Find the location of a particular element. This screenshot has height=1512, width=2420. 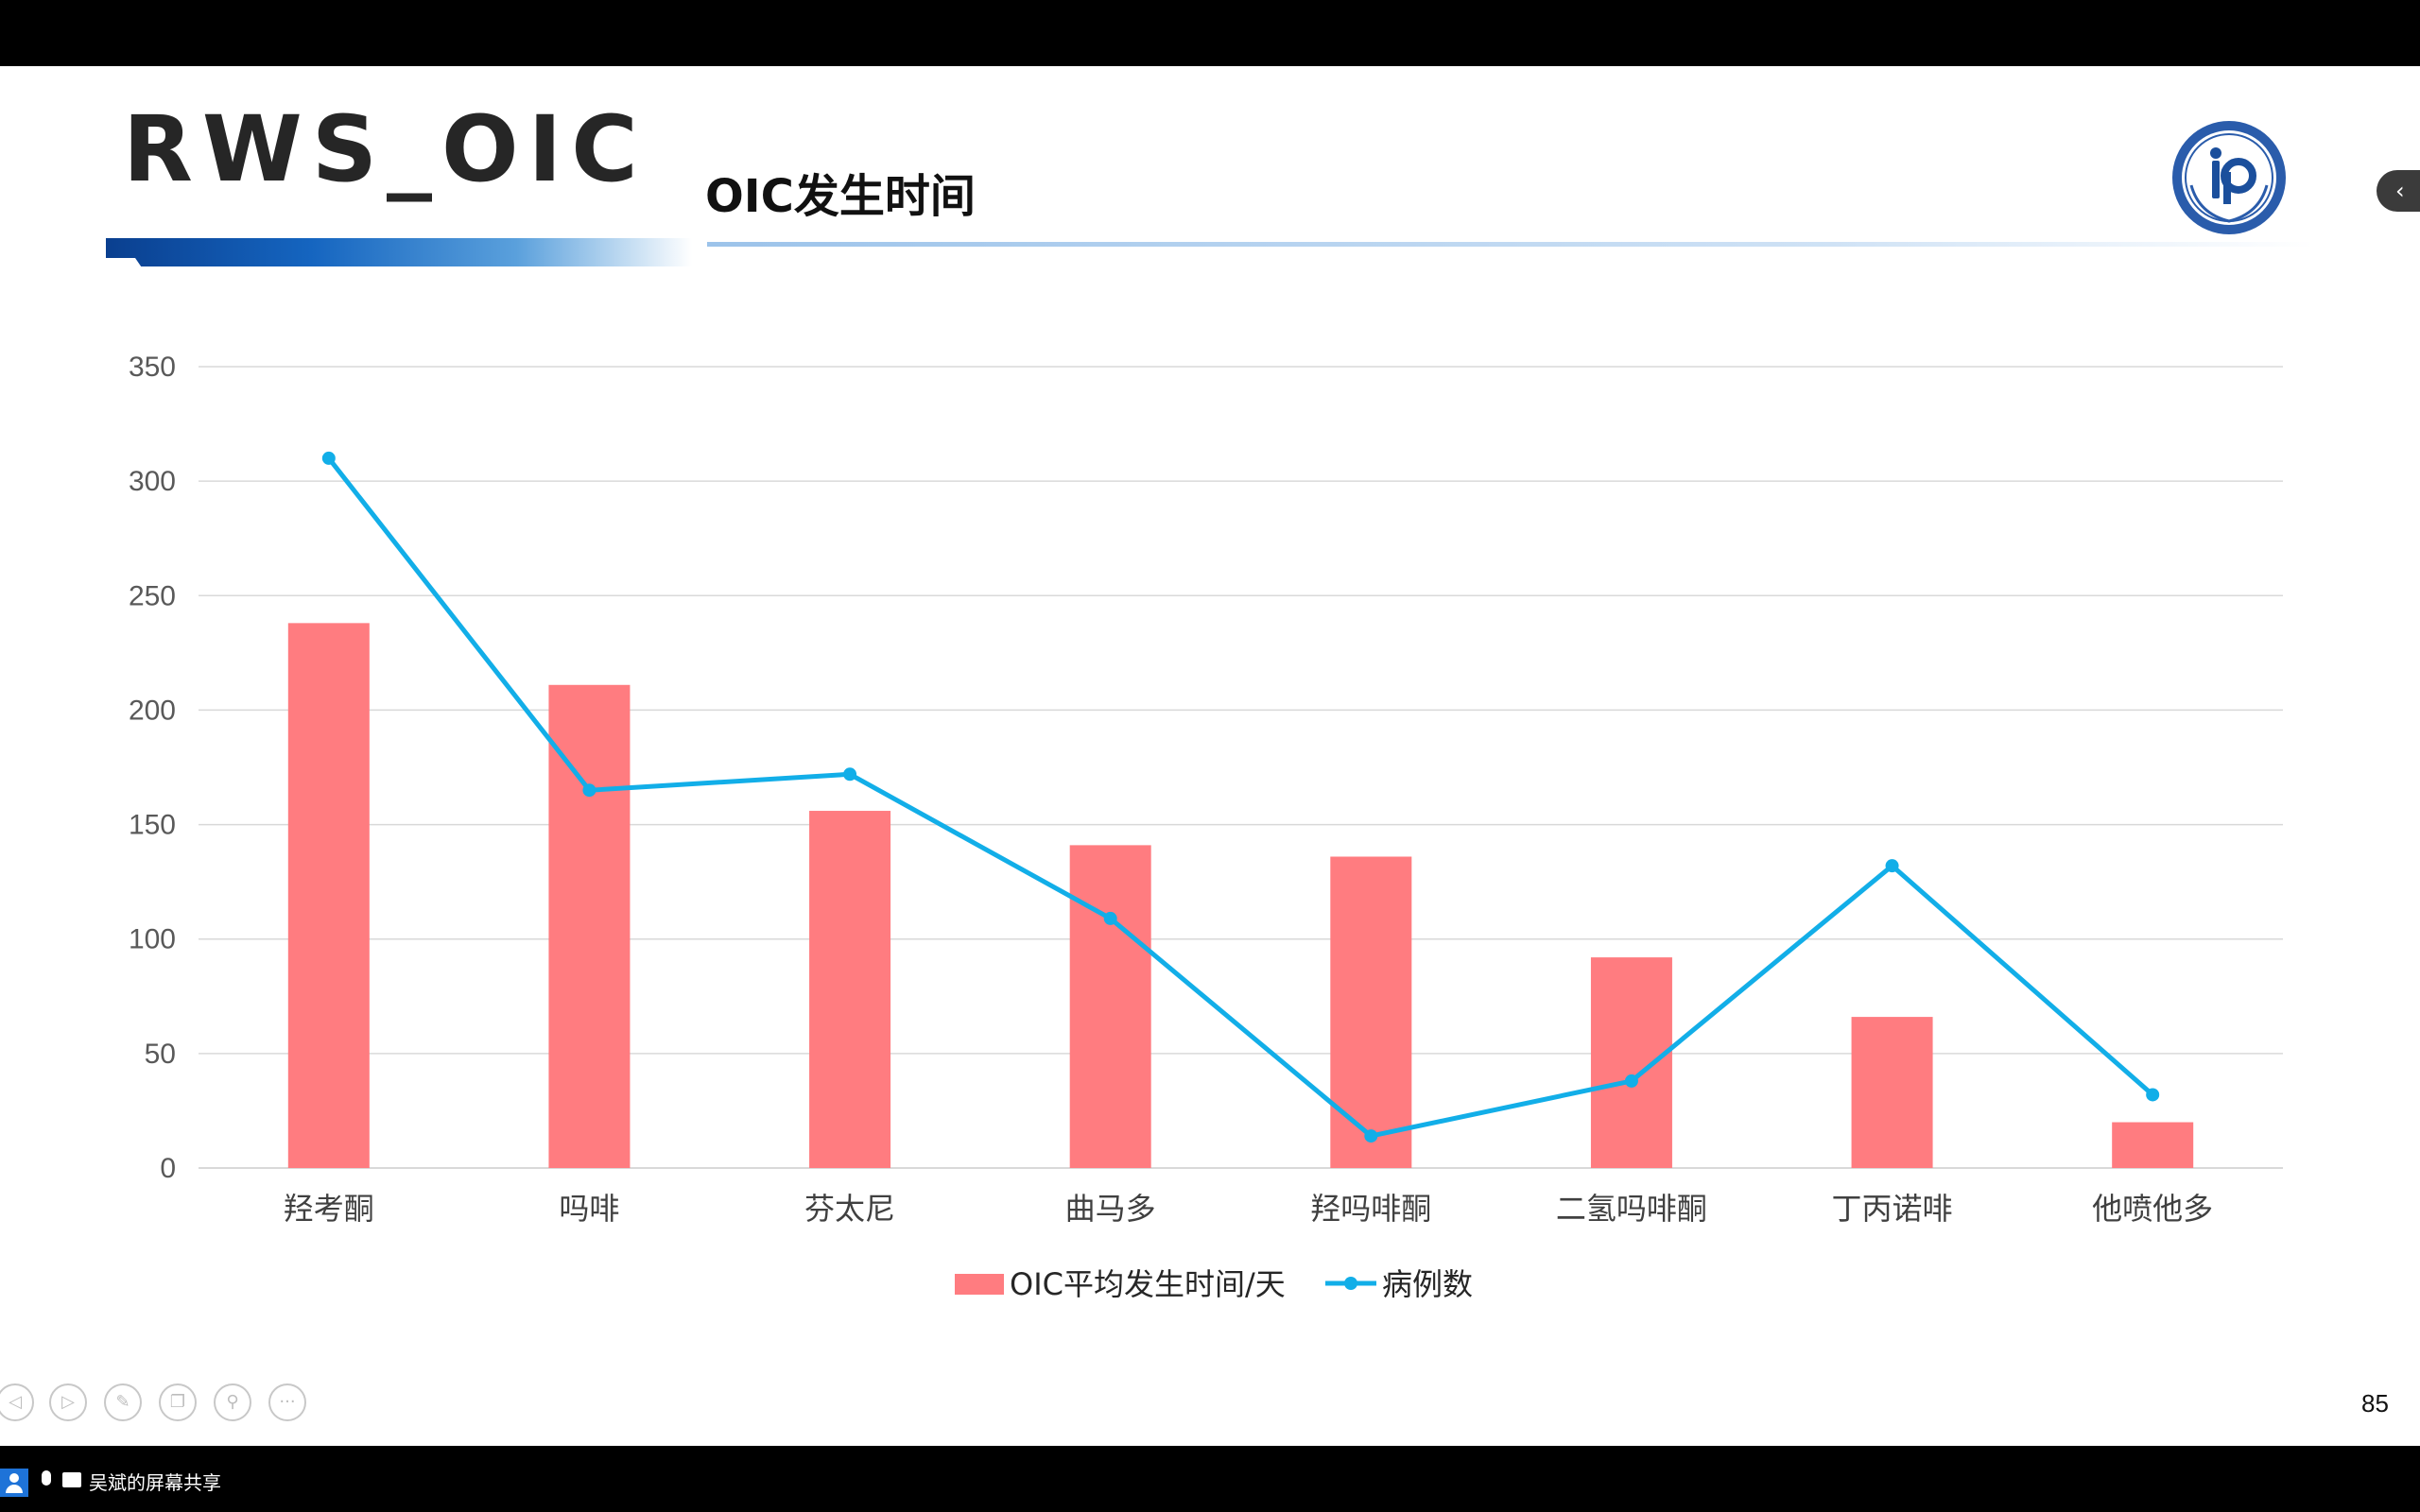

y-tick-label: 50 is located at coordinates (161, 1054).